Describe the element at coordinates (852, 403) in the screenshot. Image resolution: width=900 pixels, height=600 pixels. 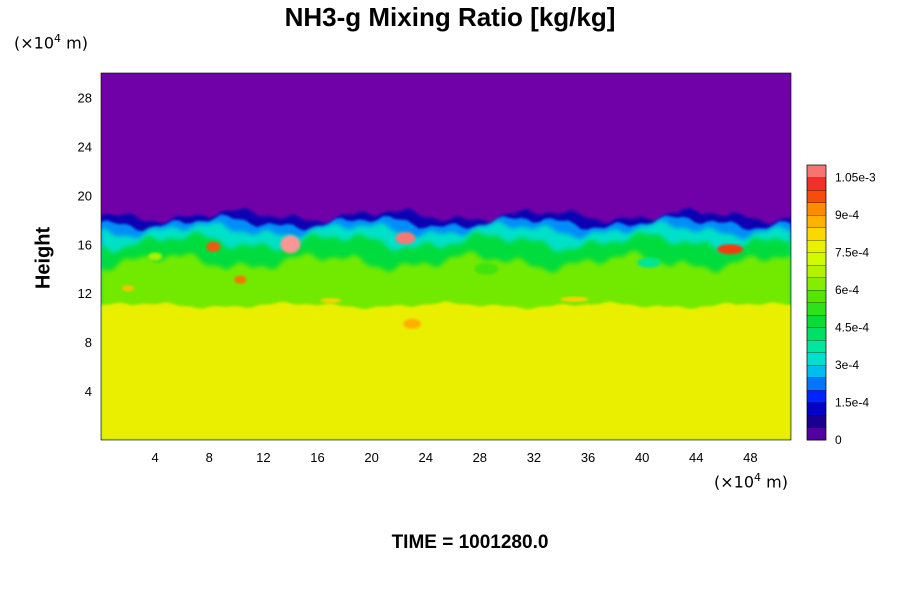
I see `colorbar-tick-label: 1.5e-4` at that location.